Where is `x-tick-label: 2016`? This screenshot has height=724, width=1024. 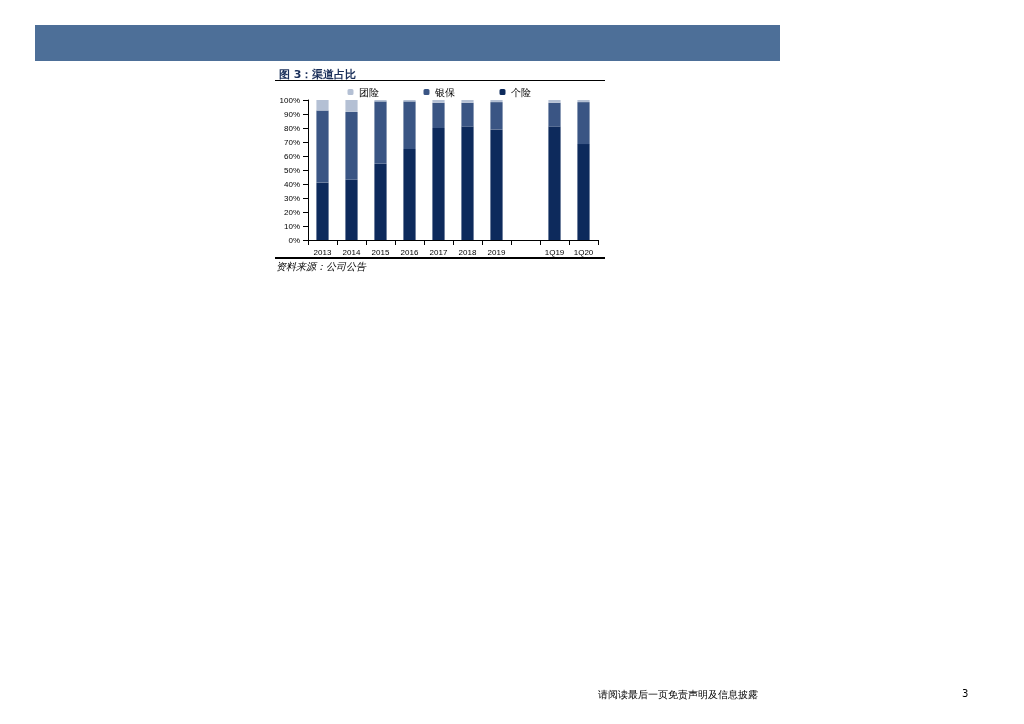
x-tick-label: 2016 is located at coordinates (409, 252).